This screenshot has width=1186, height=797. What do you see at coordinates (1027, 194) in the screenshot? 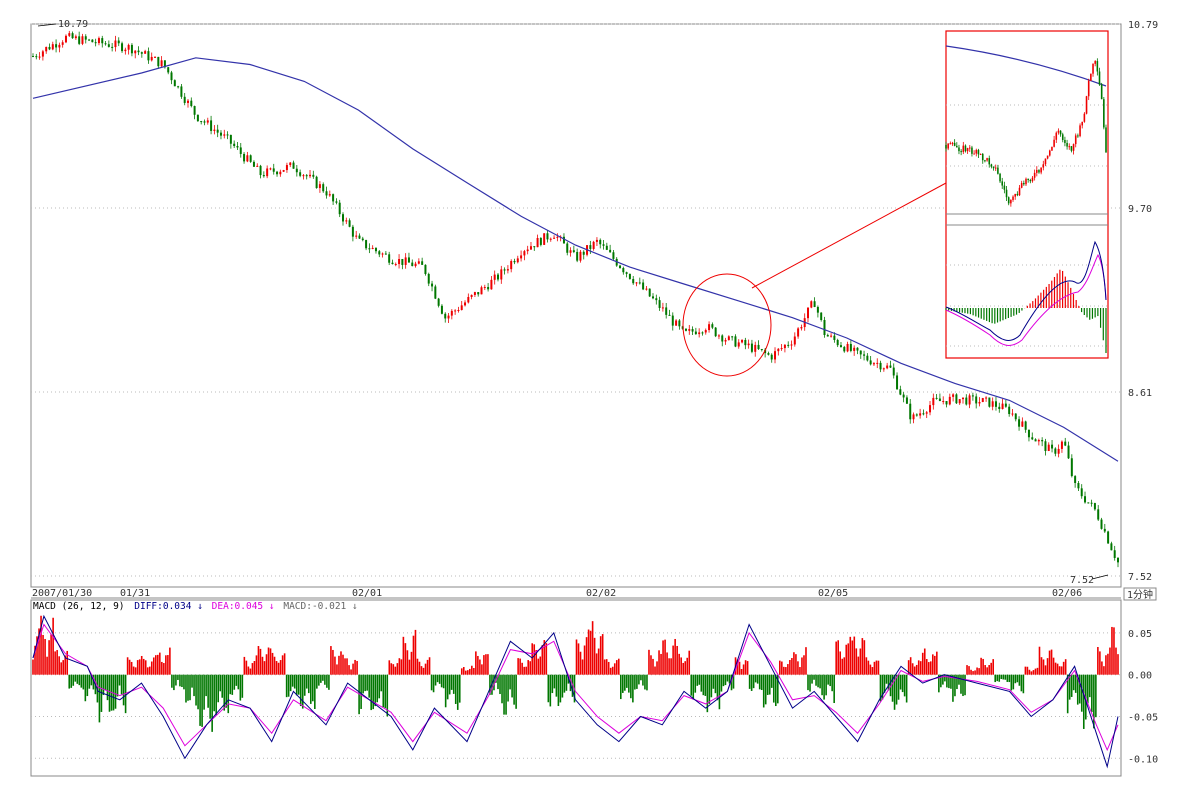
I see `inset-frame` at bounding box center [1027, 194].